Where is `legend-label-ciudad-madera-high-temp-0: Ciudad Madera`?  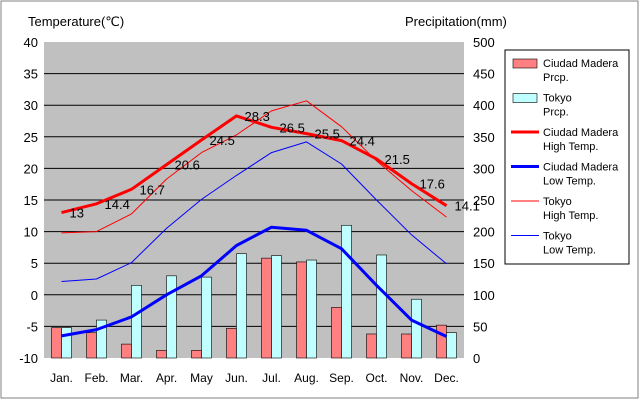 legend-label-ciudad-madera-high-temp-0: Ciudad Madera is located at coordinates (581, 133).